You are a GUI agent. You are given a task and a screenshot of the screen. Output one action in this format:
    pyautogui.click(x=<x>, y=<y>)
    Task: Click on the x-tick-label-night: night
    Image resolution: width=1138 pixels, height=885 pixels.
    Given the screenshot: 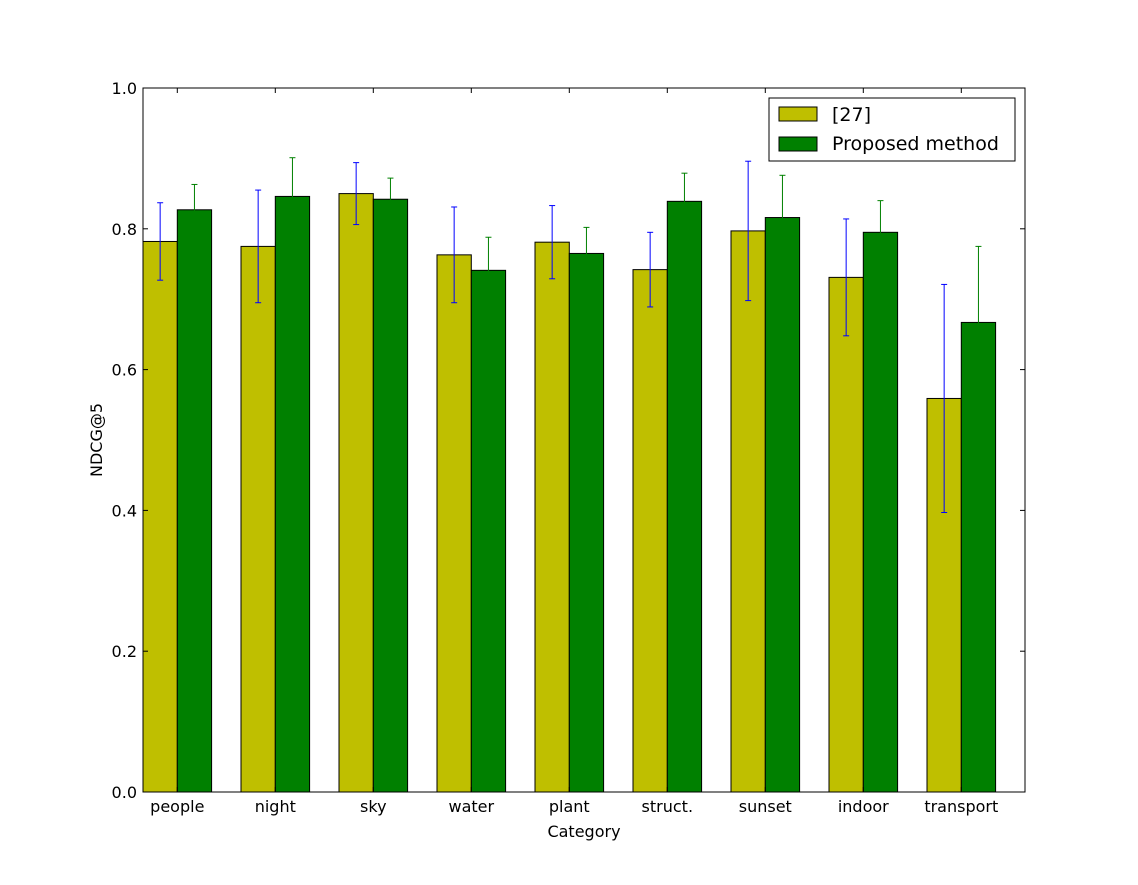 What is the action you would take?
    pyautogui.click(x=275, y=806)
    